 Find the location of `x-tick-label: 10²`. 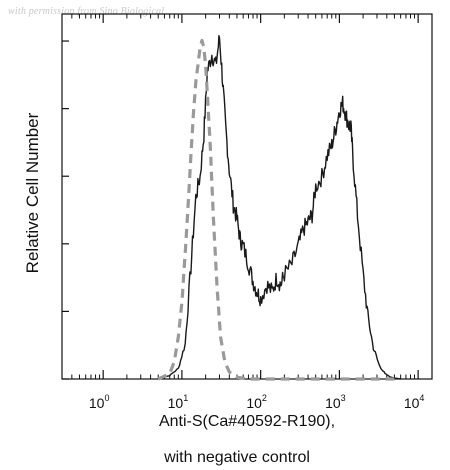

x-tick-label: 10² is located at coordinates (256, 402).